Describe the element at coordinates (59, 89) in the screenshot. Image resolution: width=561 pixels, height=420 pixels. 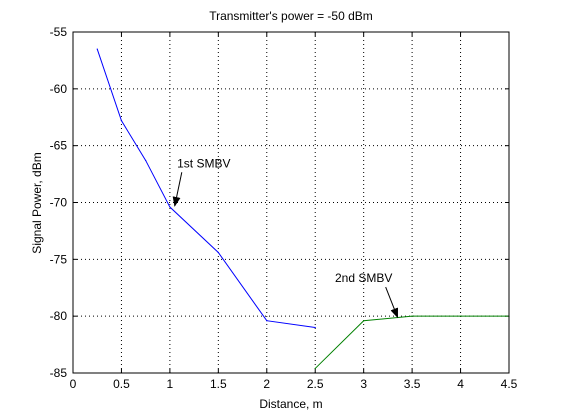
I see `y-tick-label: -60` at that location.